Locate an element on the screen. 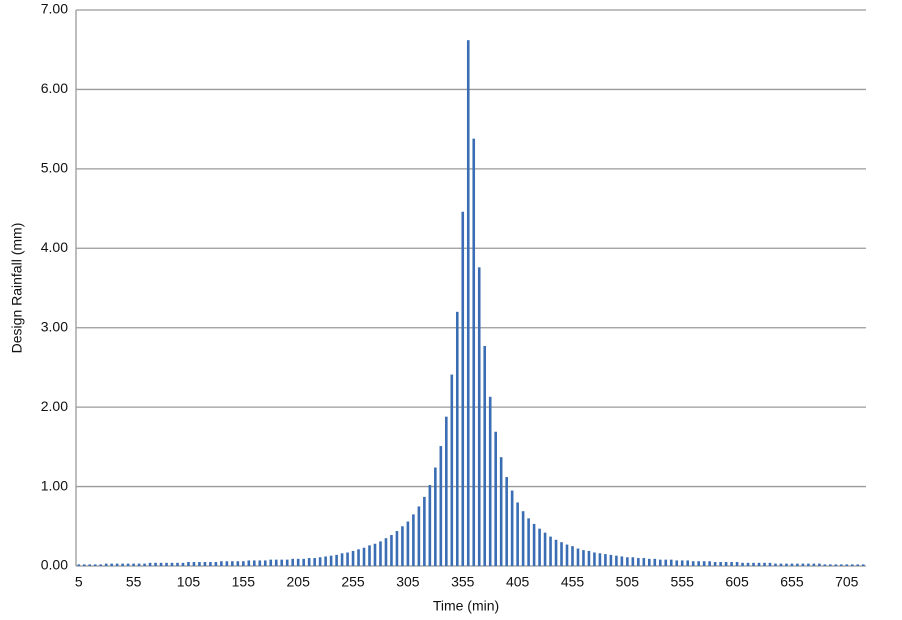  y-tick-label: 5.00 is located at coordinates (54, 168).